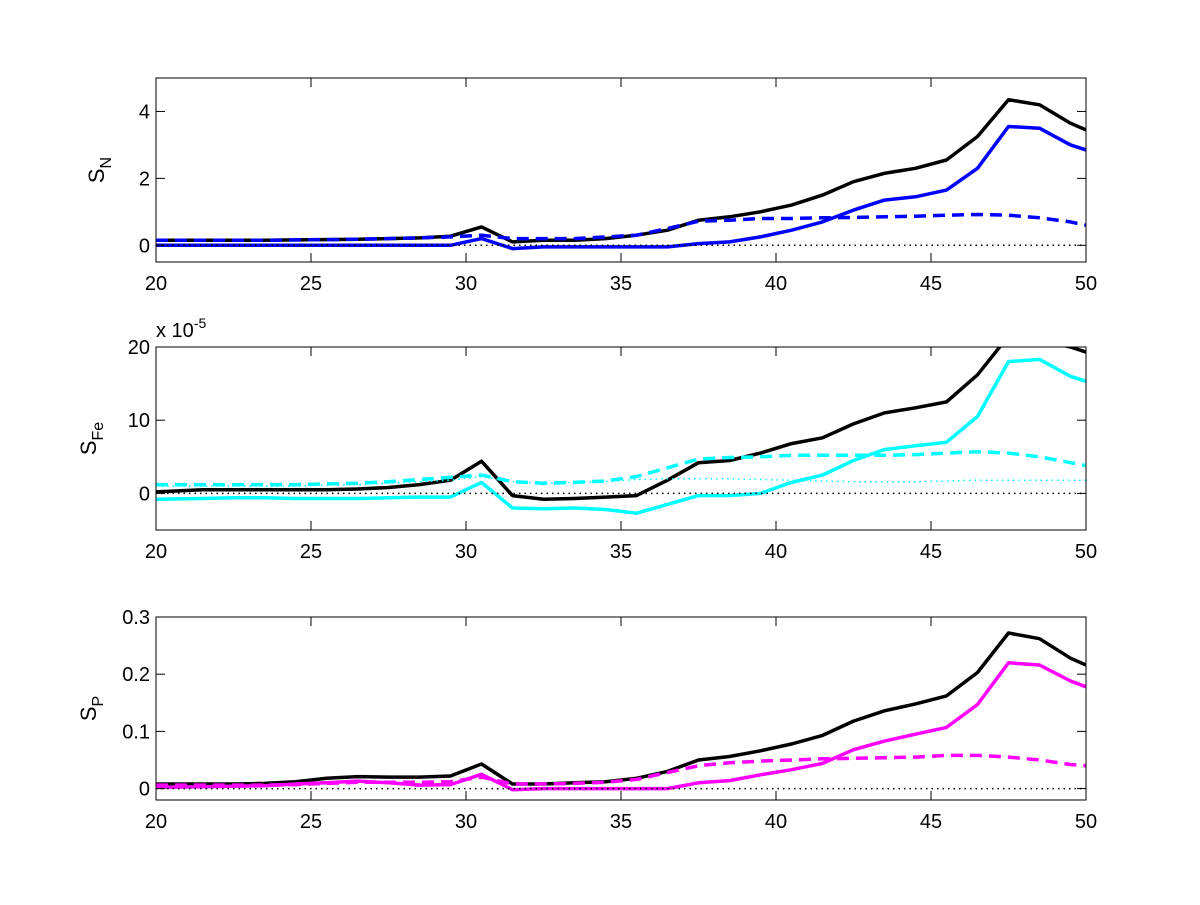 The height and width of the screenshot is (905, 1200). Describe the element at coordinates (144, 112) in the screenshot. I see `y-tick-label: 4` at that location.